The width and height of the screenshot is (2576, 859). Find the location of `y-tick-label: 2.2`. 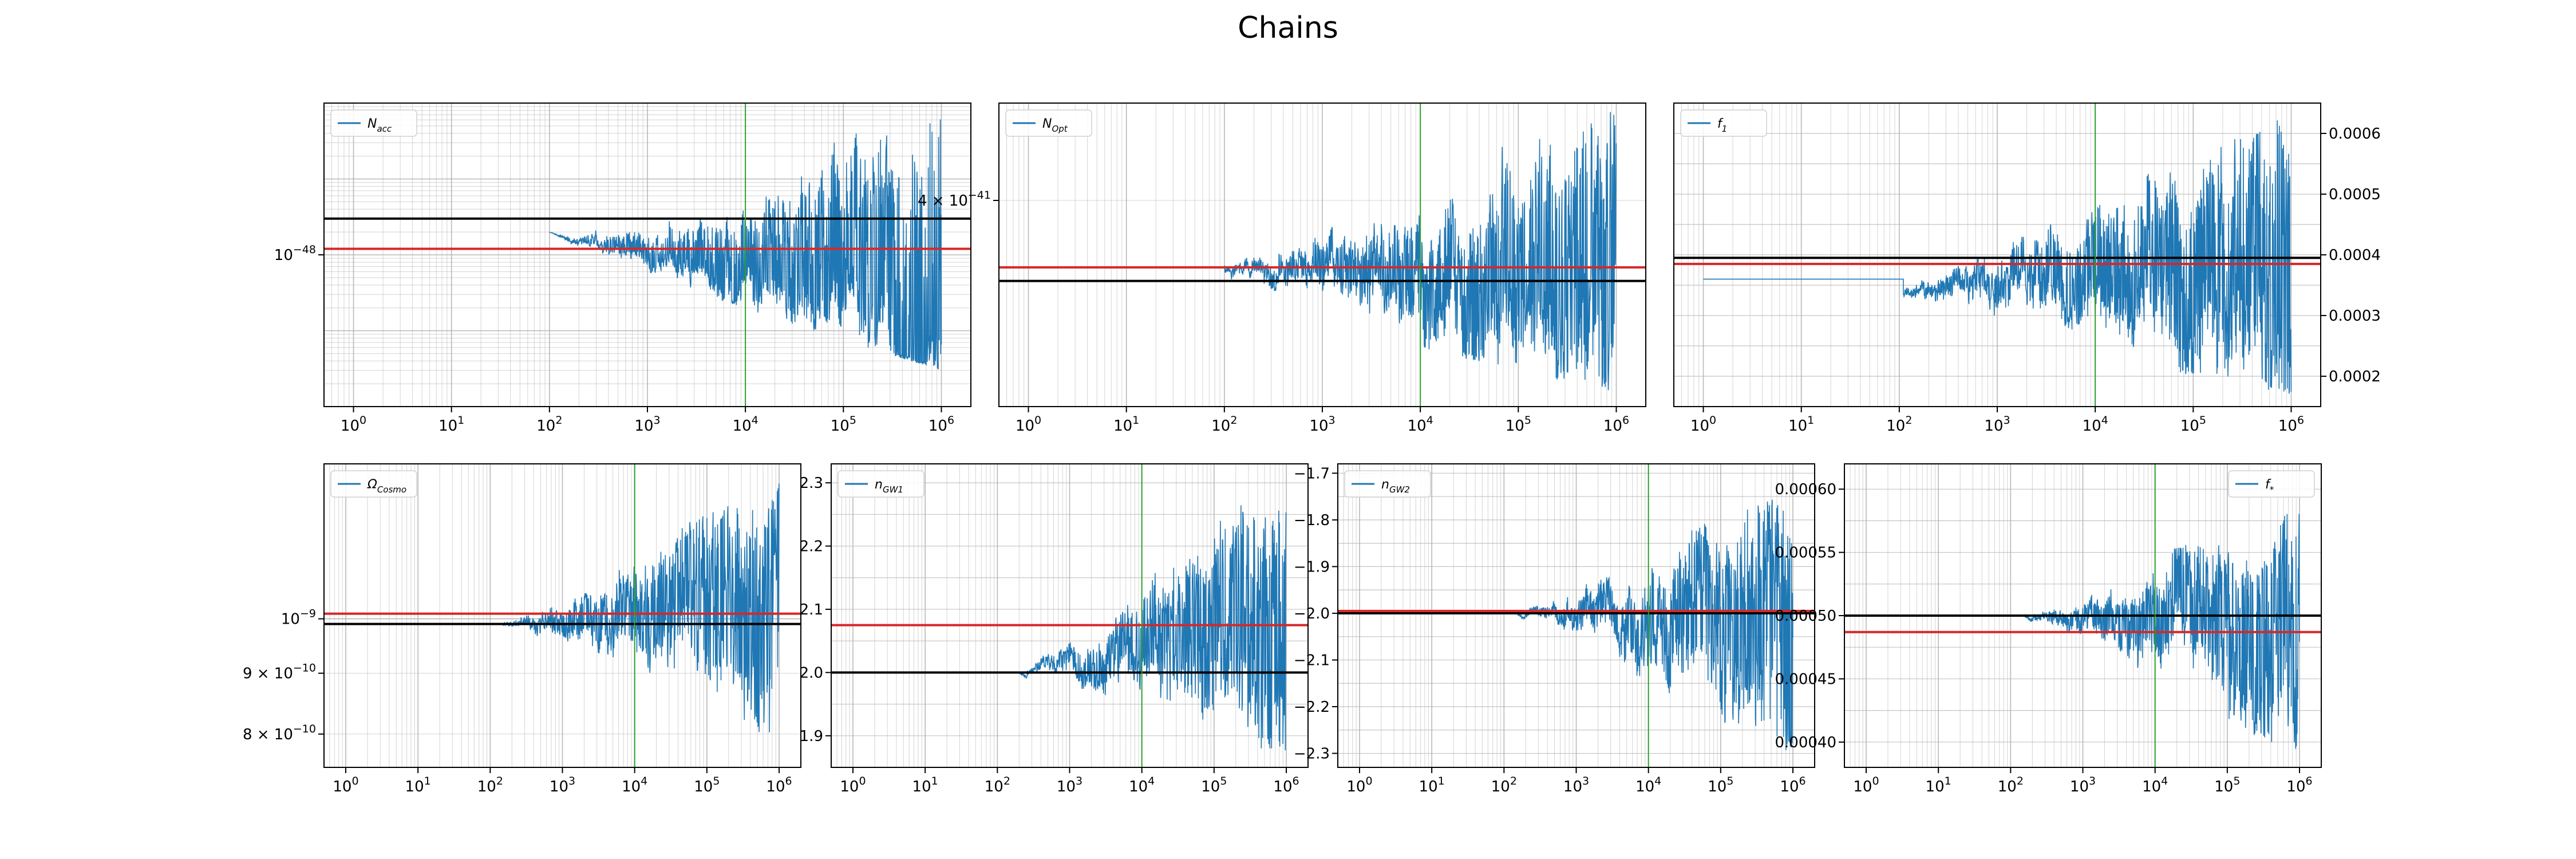

y-tick-label: 2.2 is located at coordinates (811, 546).